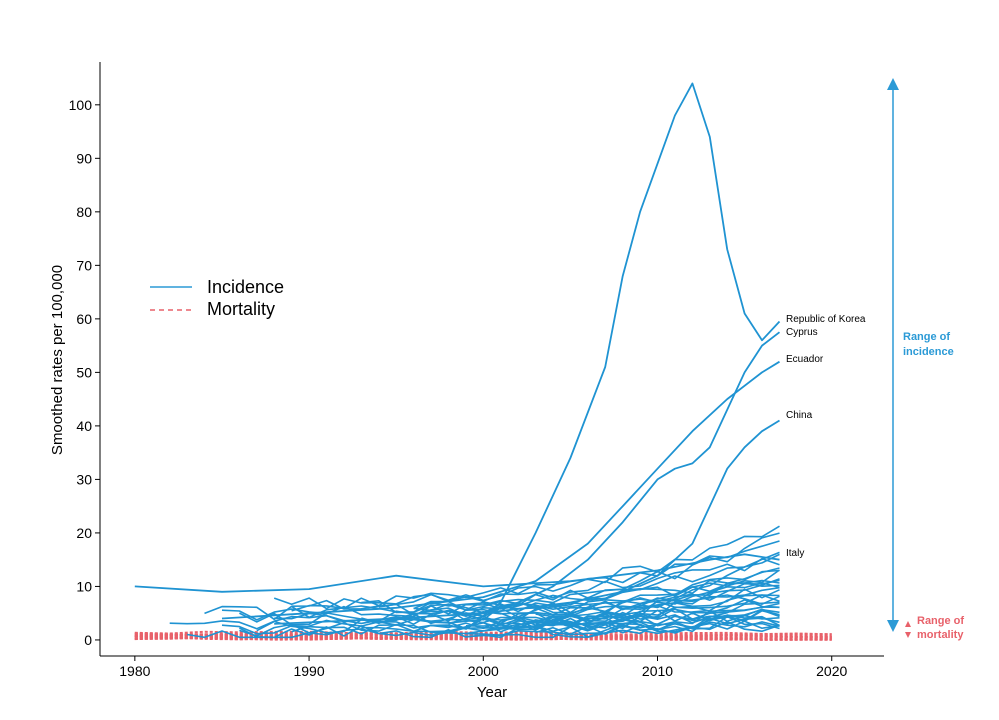  What do you see at coordinates (84, 533) in the screenshot?
I see `y-tick-label: 20` at bounding box center [84, 533].